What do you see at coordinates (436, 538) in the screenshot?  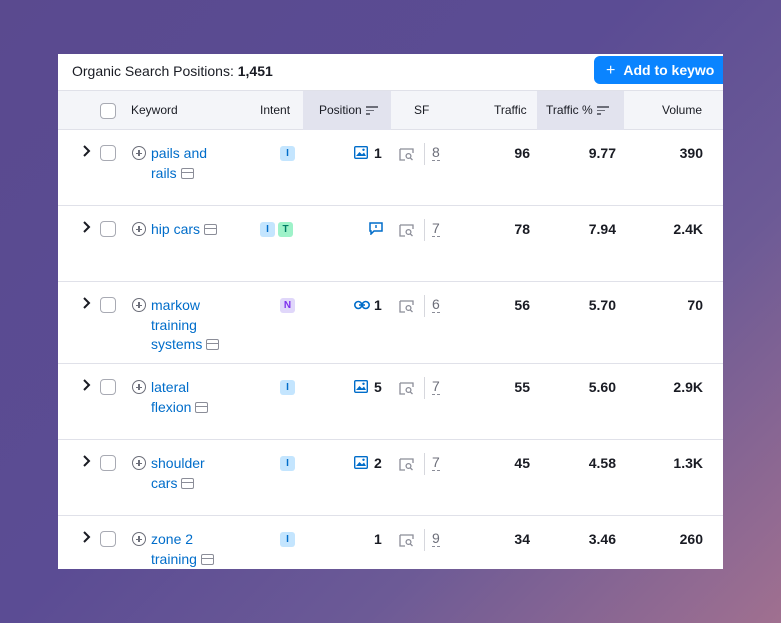 I see `serp-features-count: 9` at bounding box center [436, 538].